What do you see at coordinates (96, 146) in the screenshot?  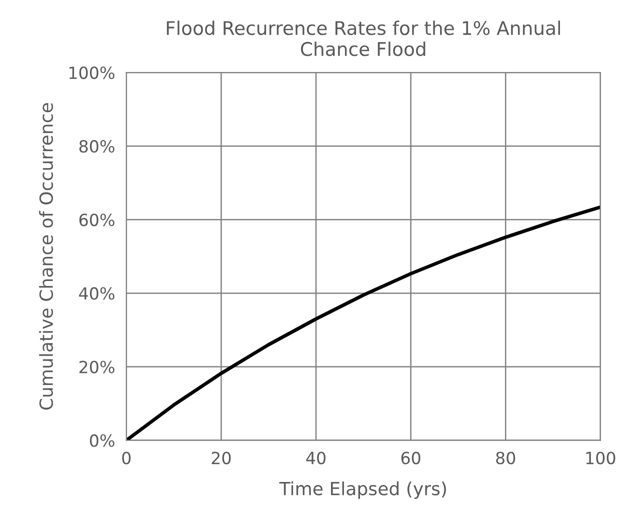 I see `y-tick-label: 80%` at bounding box center [96, 146].